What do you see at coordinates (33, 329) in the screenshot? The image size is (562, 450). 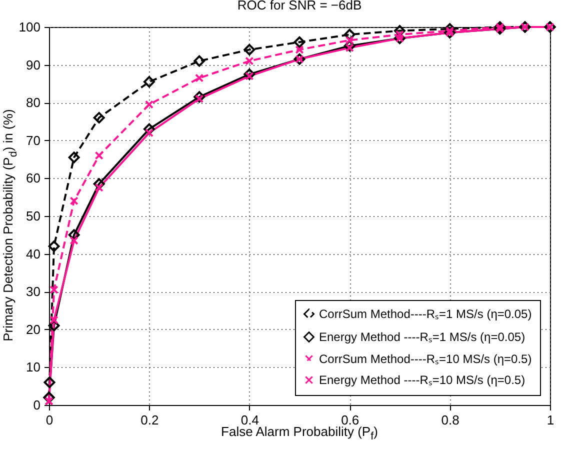 I see `y-tick-label: 20` at bounding box center [33, 329].